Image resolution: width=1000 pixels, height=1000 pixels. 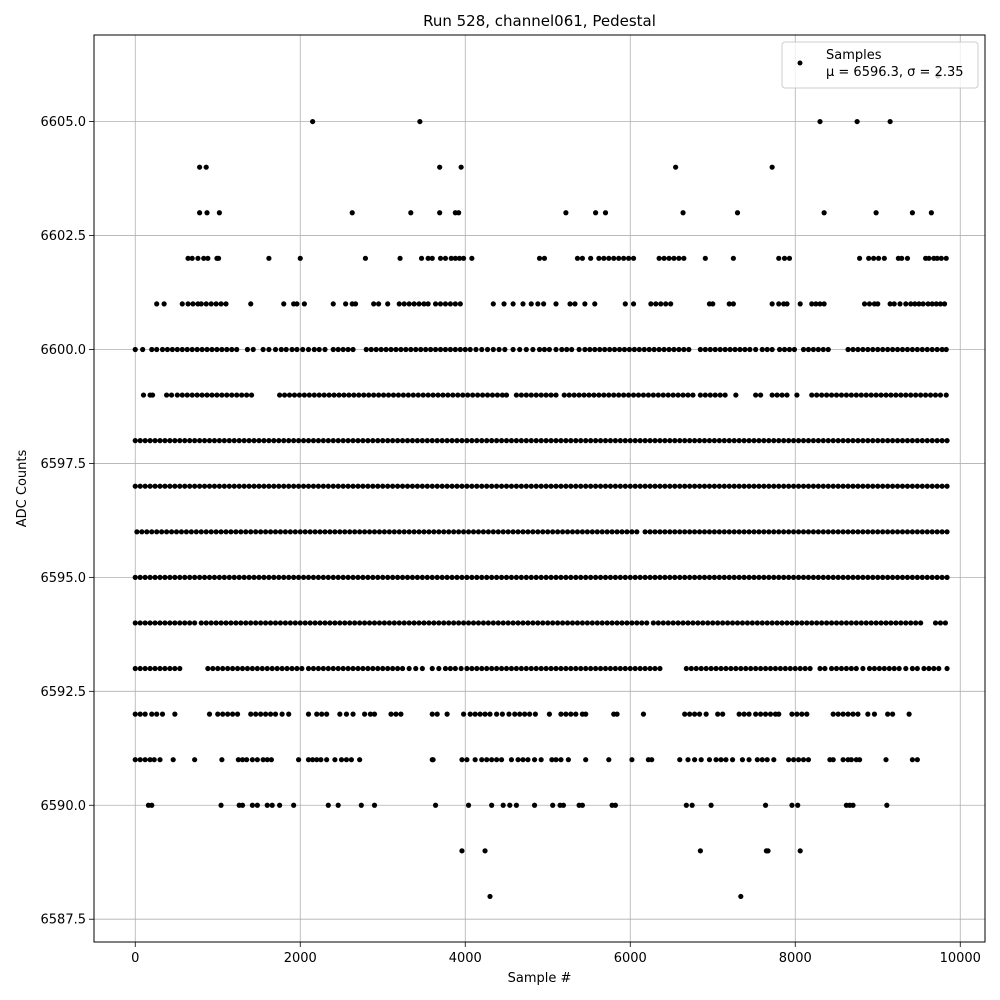 I want to click on y-tick-label: 6590.0, so click(x=64, y=806).